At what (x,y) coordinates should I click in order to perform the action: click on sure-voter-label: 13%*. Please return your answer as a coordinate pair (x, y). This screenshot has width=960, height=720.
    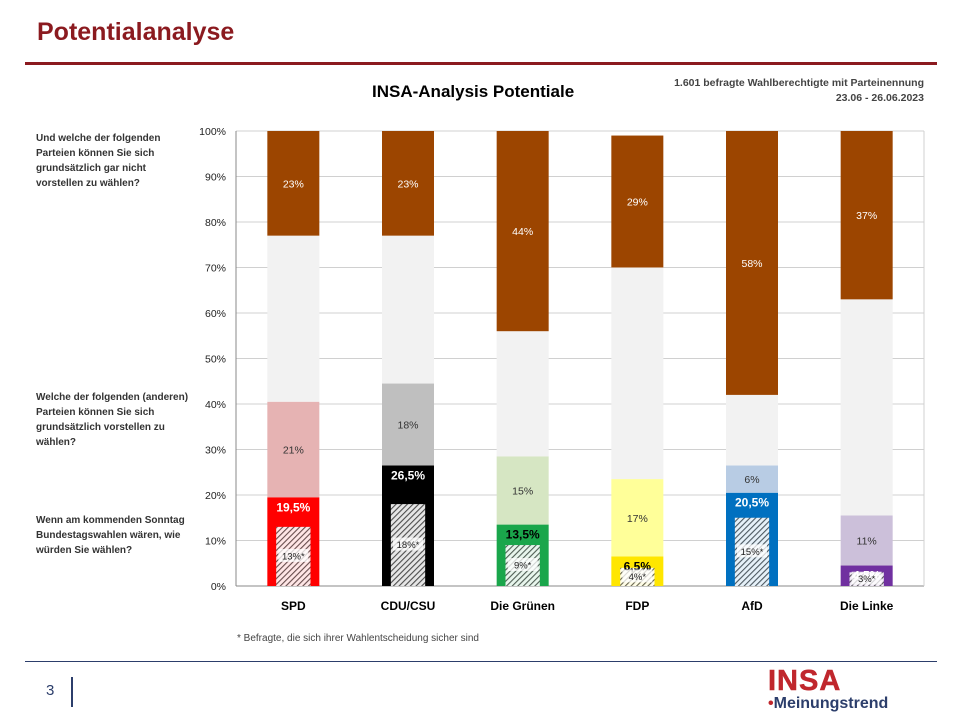
    Looking at the image, I should click on (293, 556).